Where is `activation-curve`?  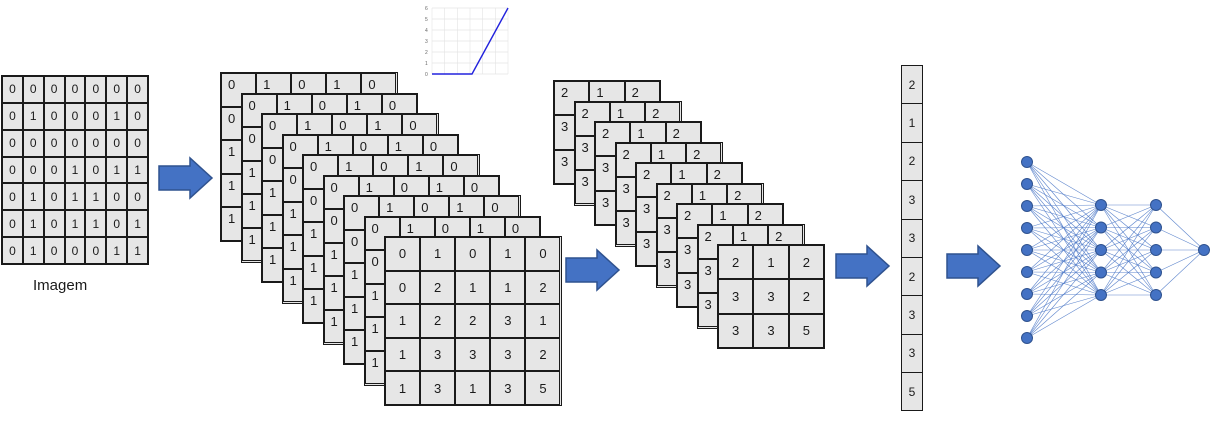
activation-curve is located at coordinates (470, 41).